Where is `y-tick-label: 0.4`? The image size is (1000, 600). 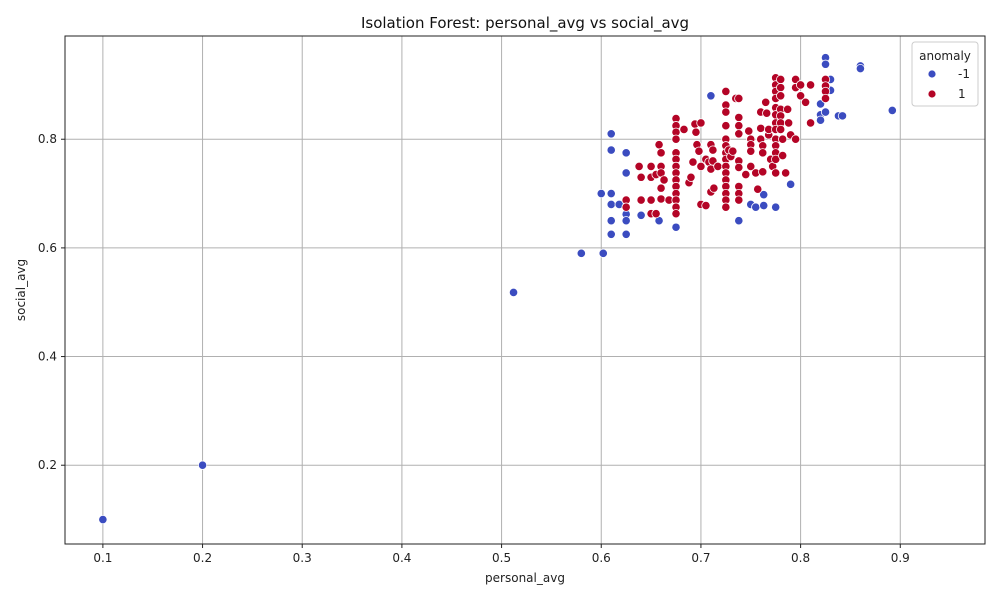
y-tick-label: 0.4 is located at coordinates (47, 357).